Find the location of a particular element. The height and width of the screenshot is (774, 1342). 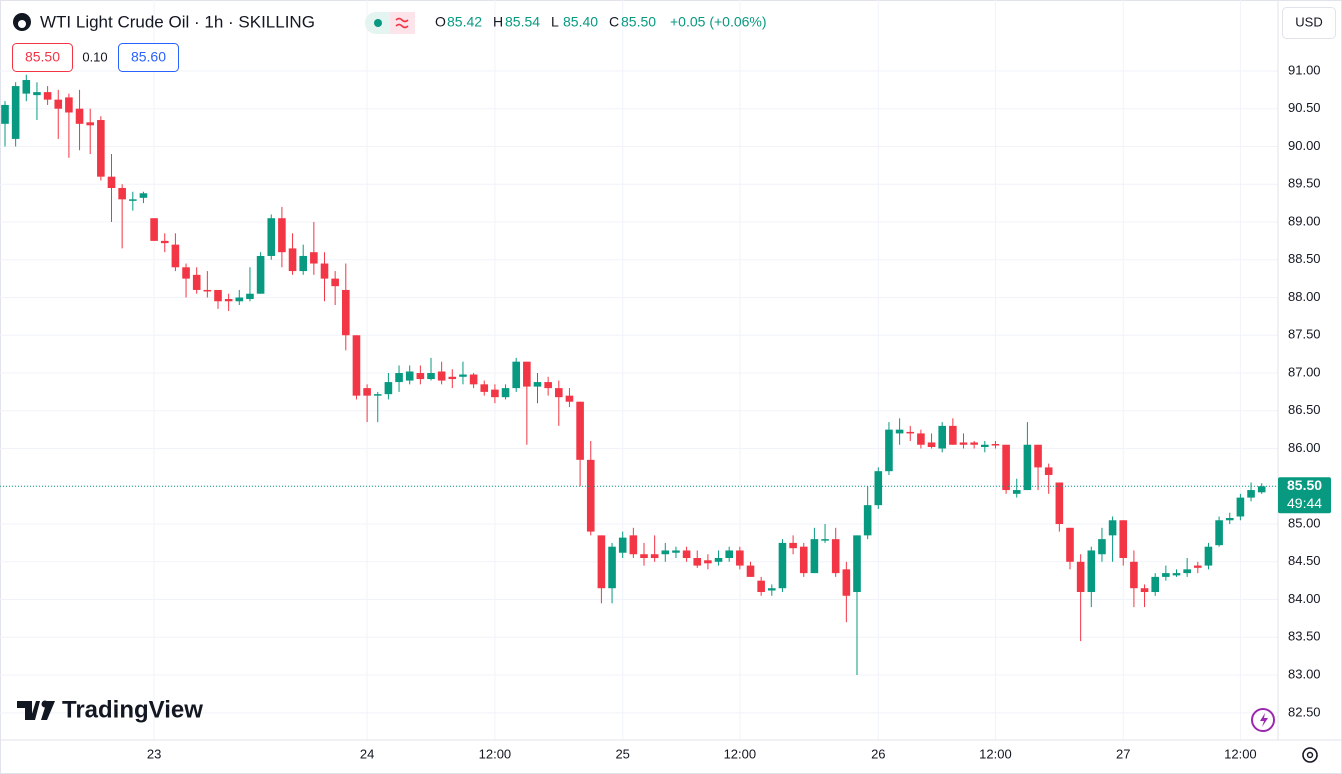

buy-button is located at coordinates (148, 57).